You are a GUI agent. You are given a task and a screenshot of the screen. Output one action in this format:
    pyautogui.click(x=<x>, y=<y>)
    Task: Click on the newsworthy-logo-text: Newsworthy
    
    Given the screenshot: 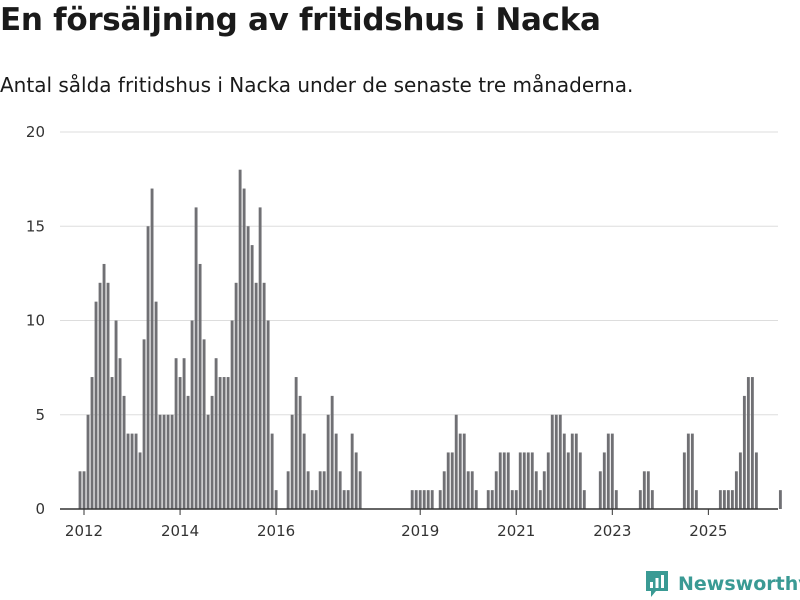 What is the action you would take?
    pyautogui.click(x=739, y=584)
    